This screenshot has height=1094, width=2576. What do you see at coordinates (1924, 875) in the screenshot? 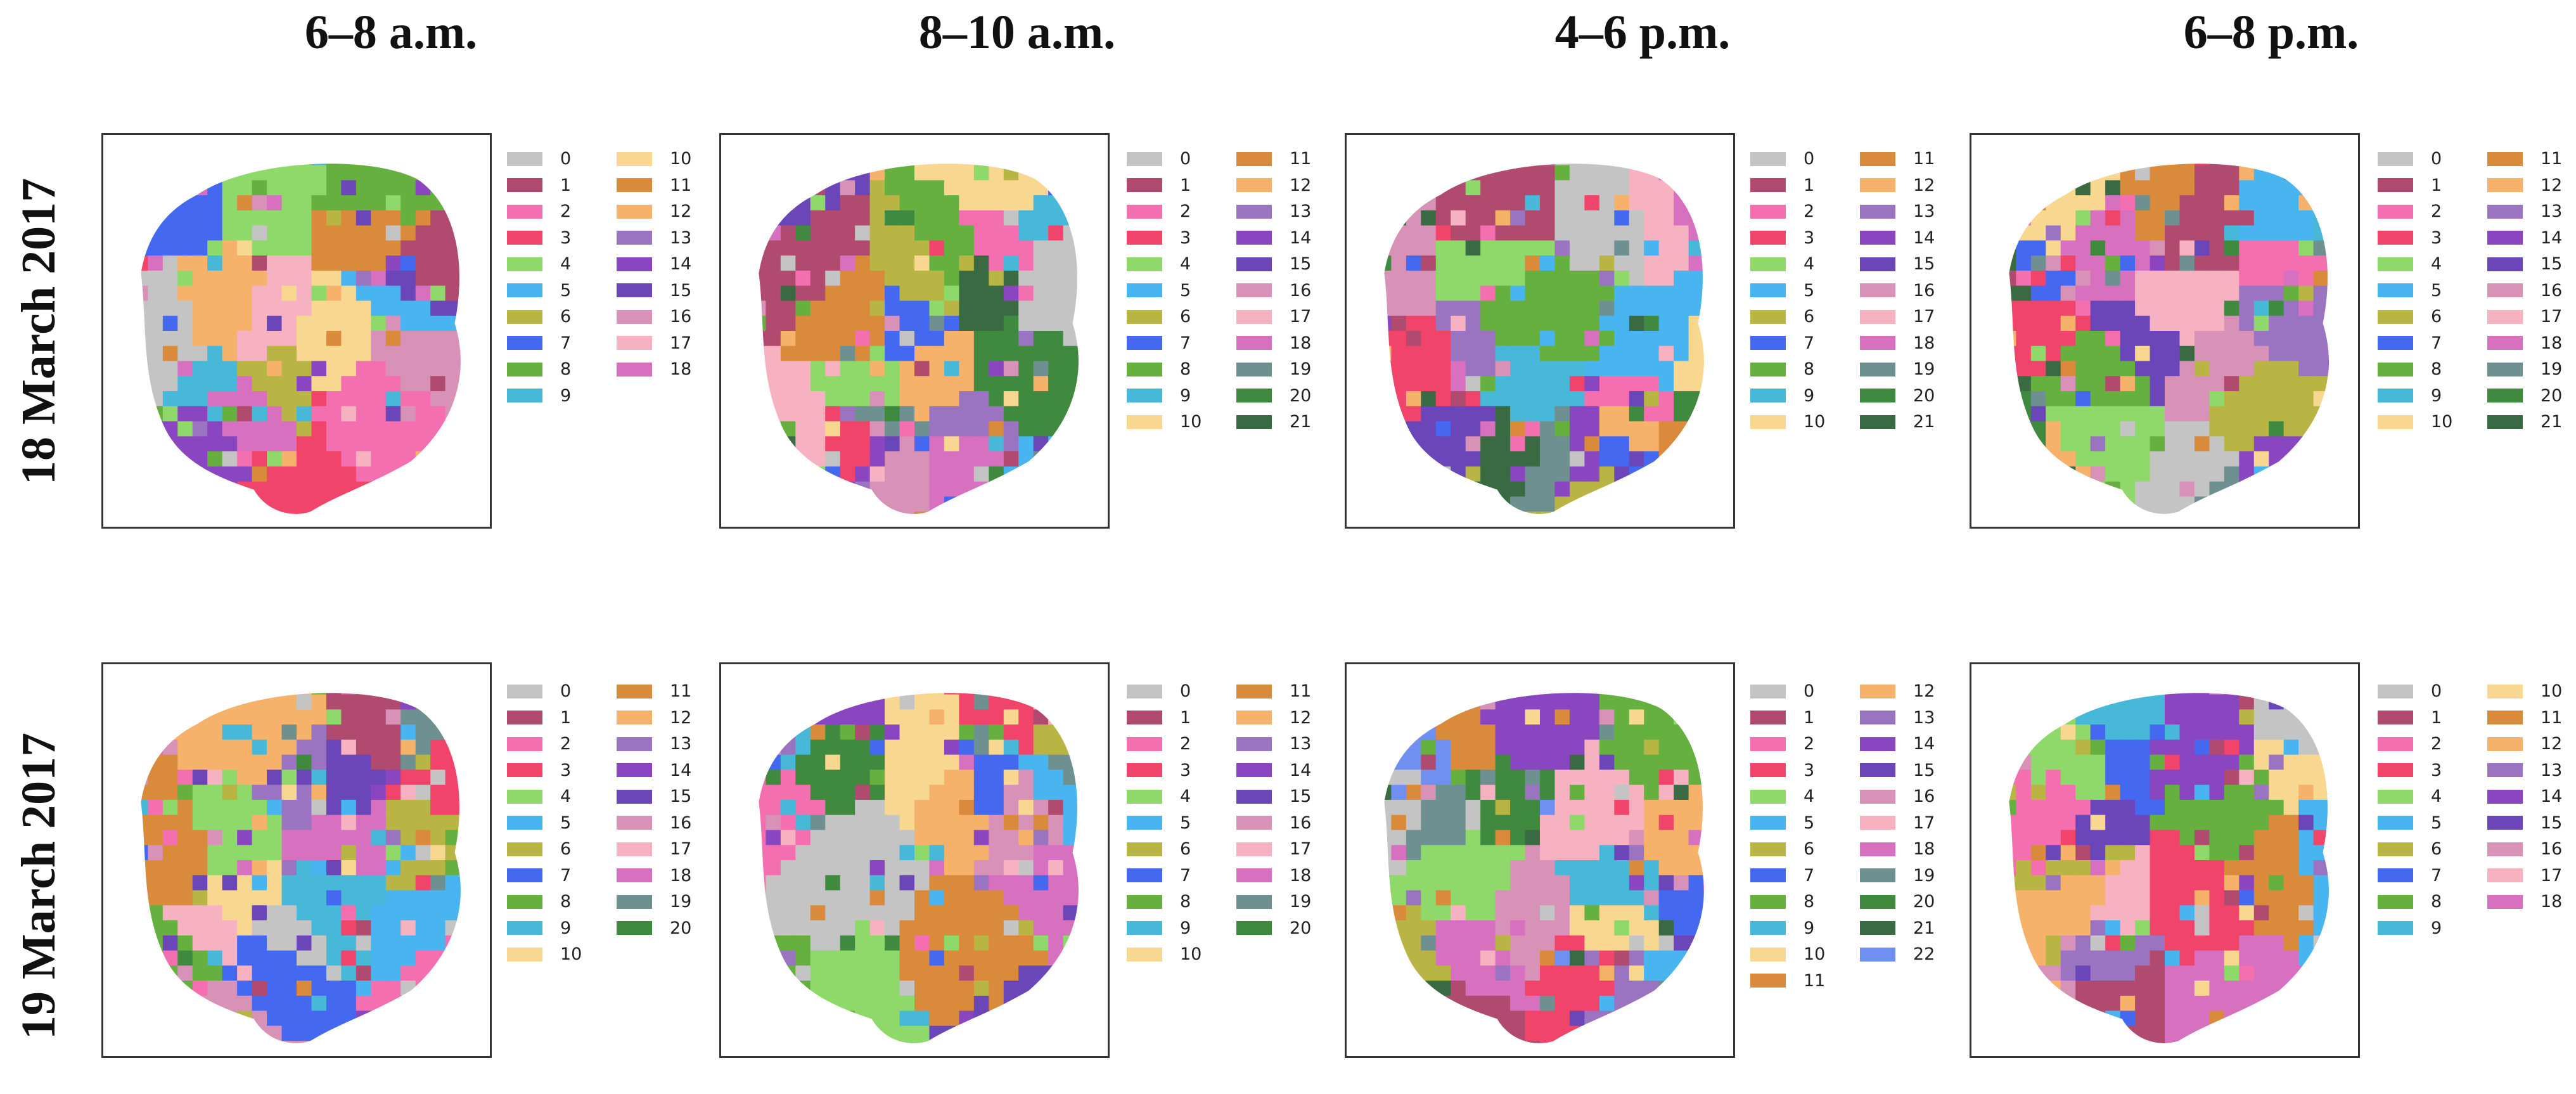
I see `legend-label: 19` at bounding box center [1924, 875].